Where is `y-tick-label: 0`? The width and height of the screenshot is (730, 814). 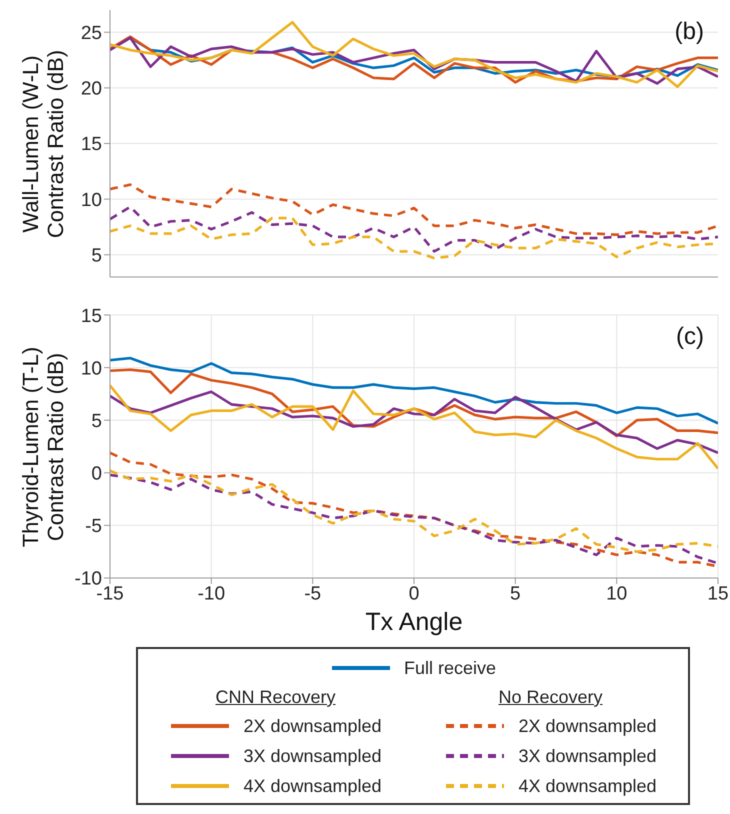
y-tick-label: 0 is located at coordinates (96, 474).